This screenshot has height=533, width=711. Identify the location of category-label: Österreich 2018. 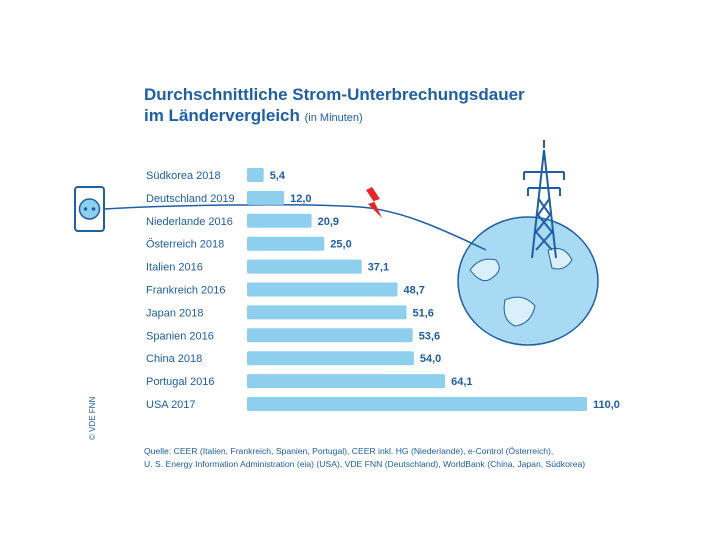
(185, 245).